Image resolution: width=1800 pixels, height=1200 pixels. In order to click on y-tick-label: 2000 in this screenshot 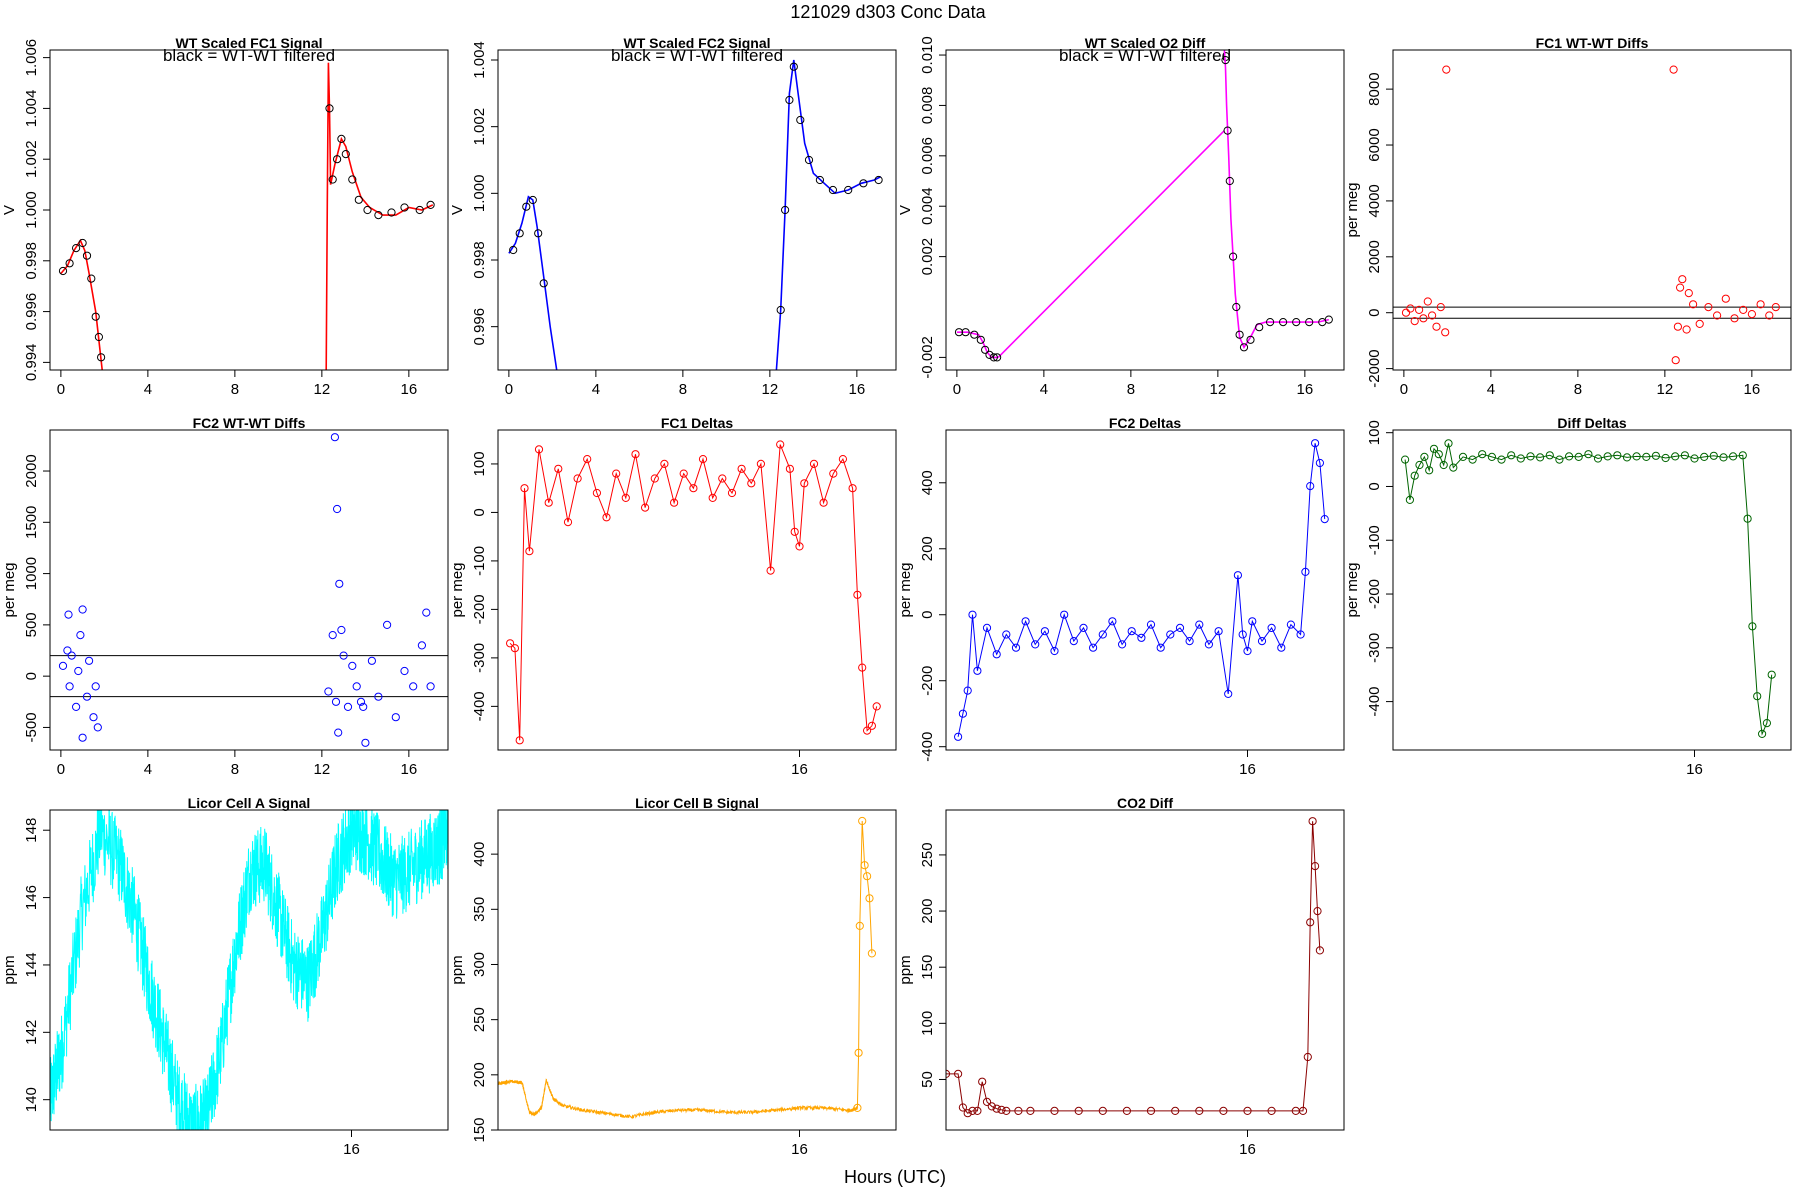, I will do `click(1374, 256)`.